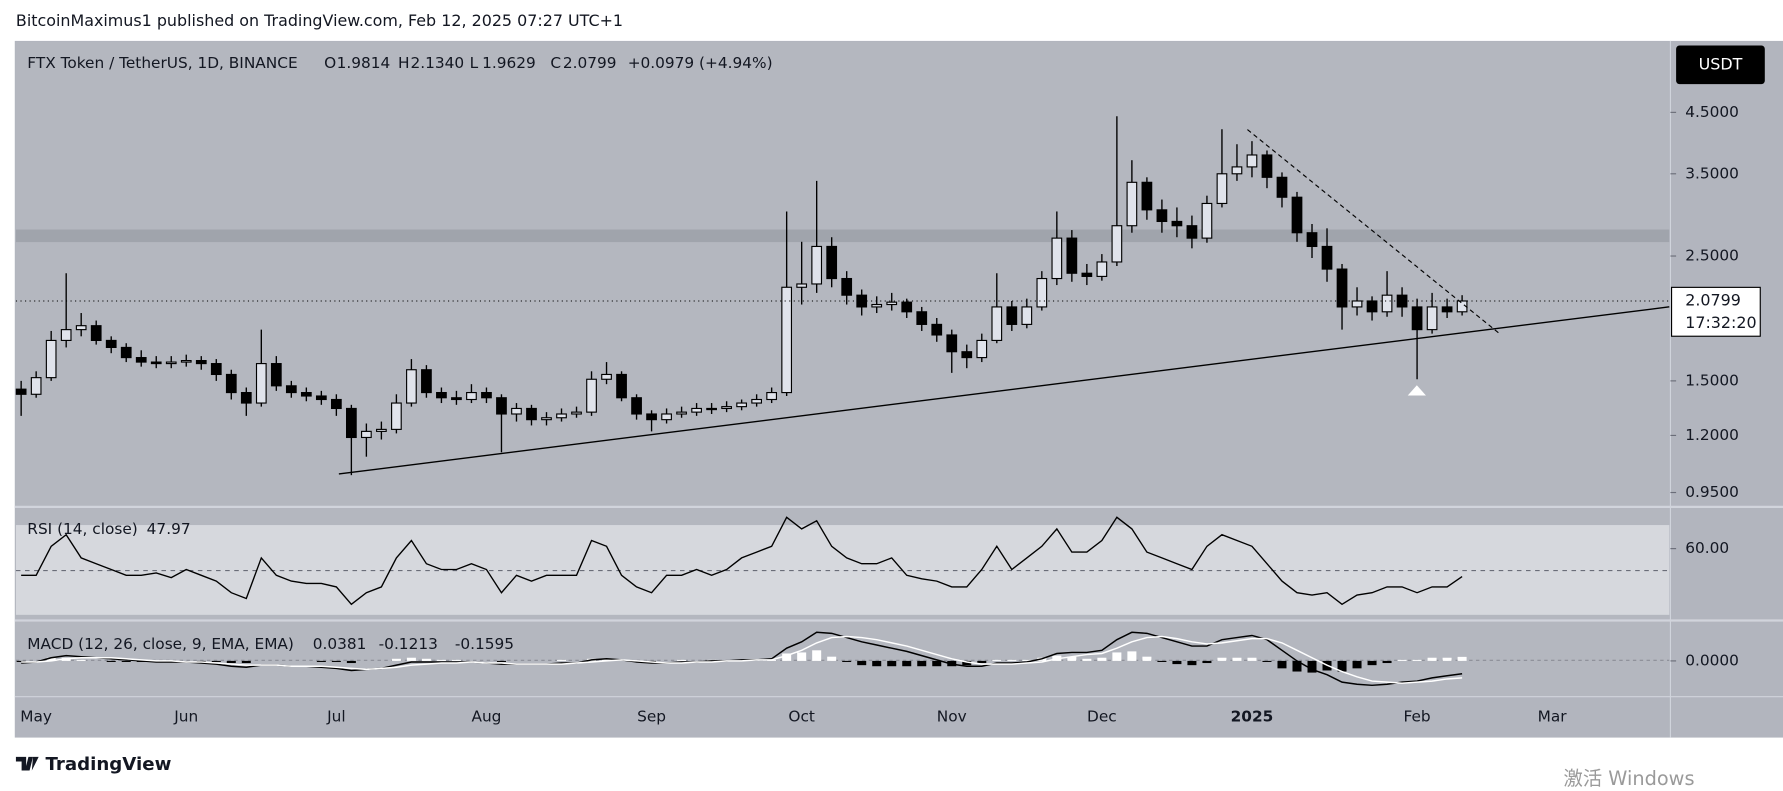 The height and width of the screenshot is (791, 1783). I want to click on x-tick-label: May, so click(36, 717).